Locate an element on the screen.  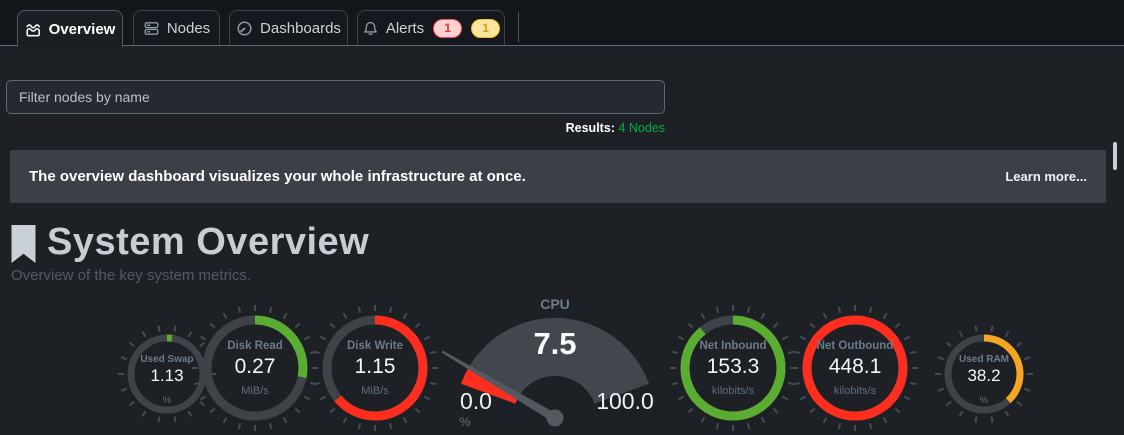
results-count: 4 Nodes is located at coordinates (641, 128).